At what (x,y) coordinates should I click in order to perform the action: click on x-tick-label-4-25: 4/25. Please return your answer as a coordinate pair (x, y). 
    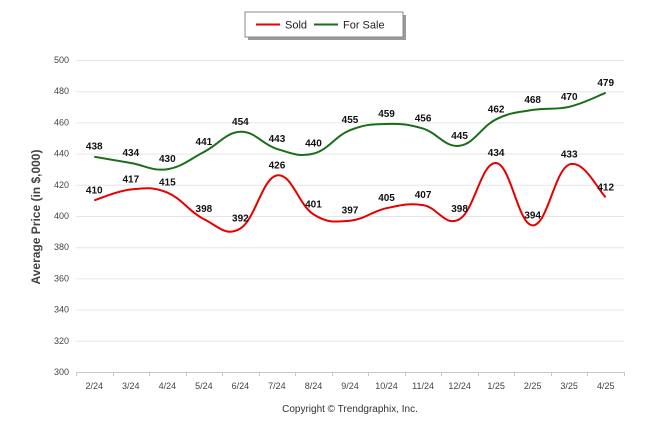
    Looking at the image, I should click on (606, 386).